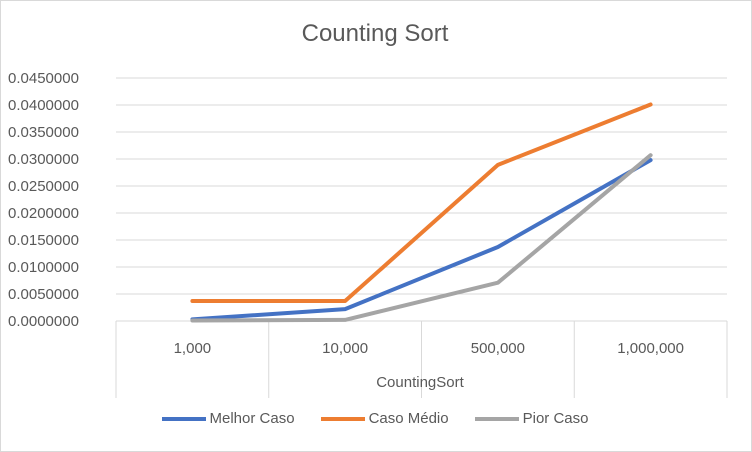 This screenshot has height=452, width=752. Describe the element at coordinates (345, 348) in the screenshot. I see `x-tick-label: 10,000` at that location.